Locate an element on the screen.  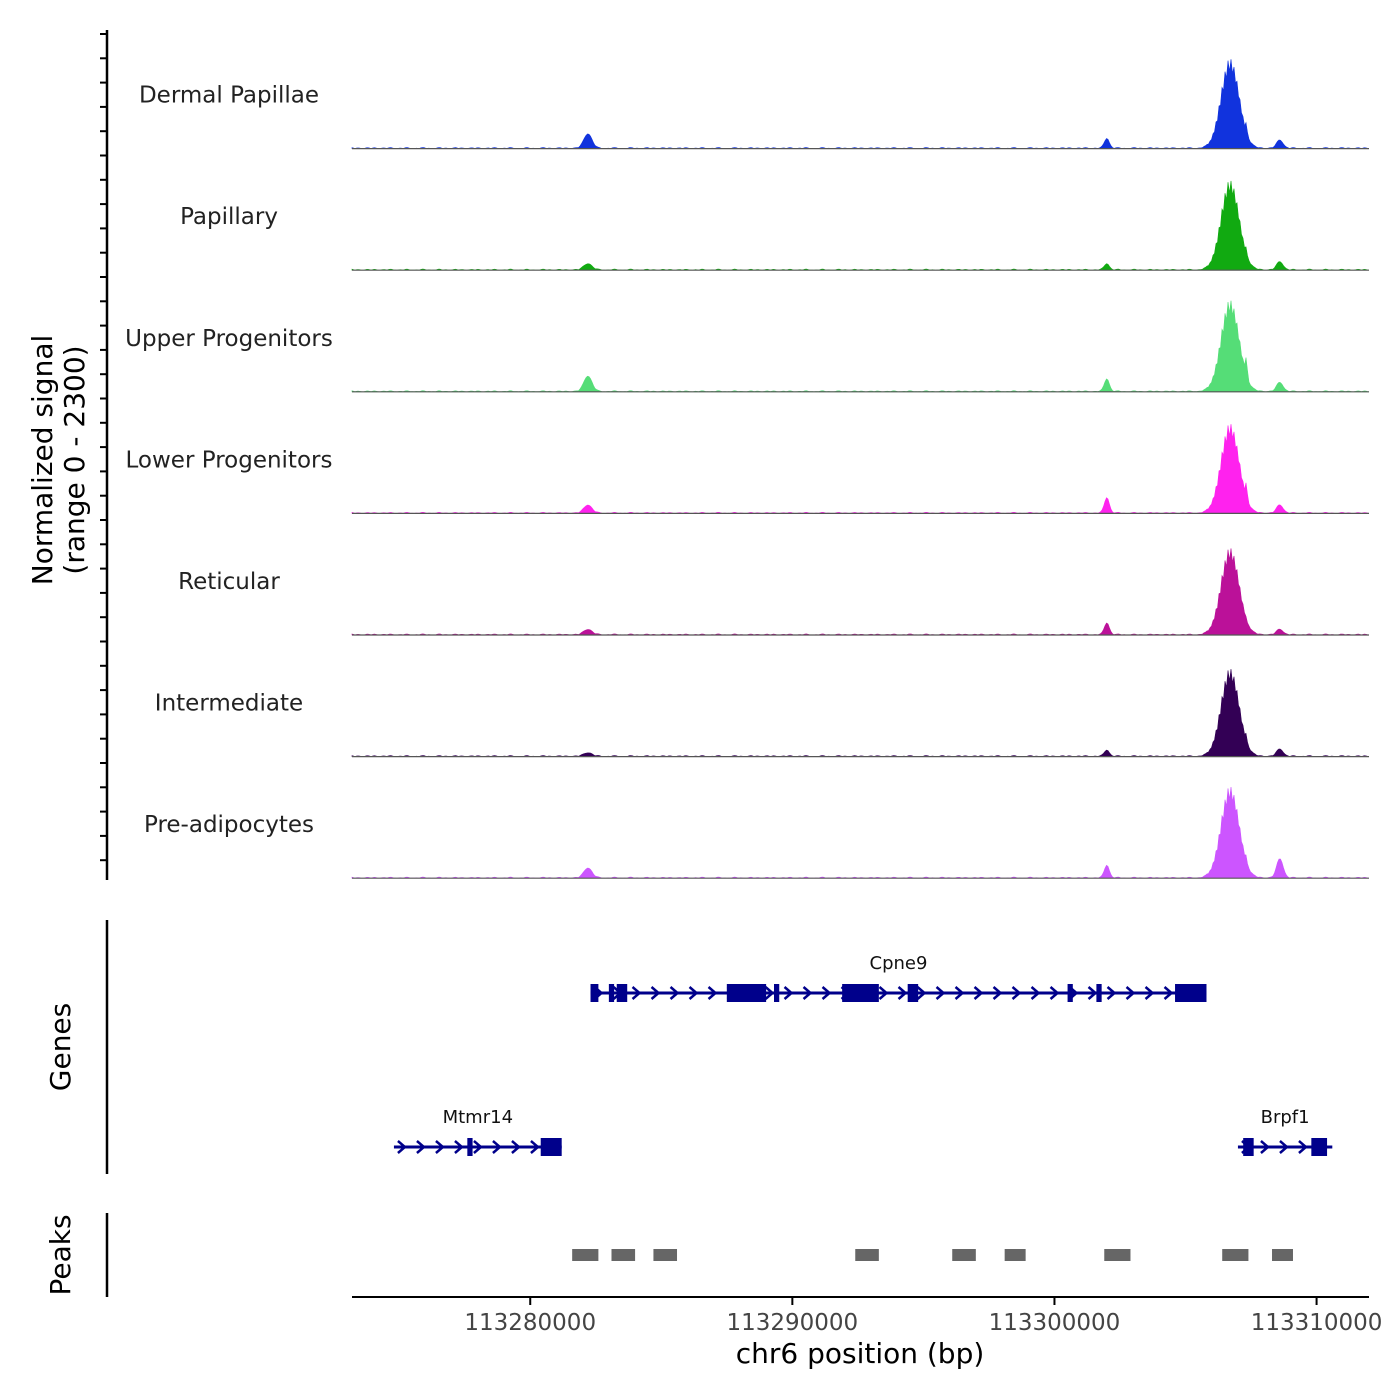
peaks-label: Peaks is located at coordinates (60, 1254).